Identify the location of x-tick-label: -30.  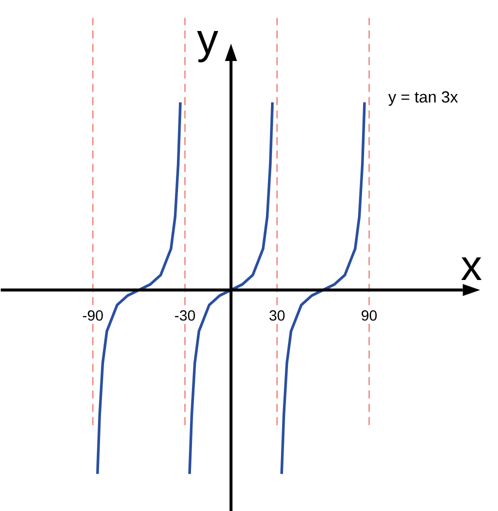
(185, 315).